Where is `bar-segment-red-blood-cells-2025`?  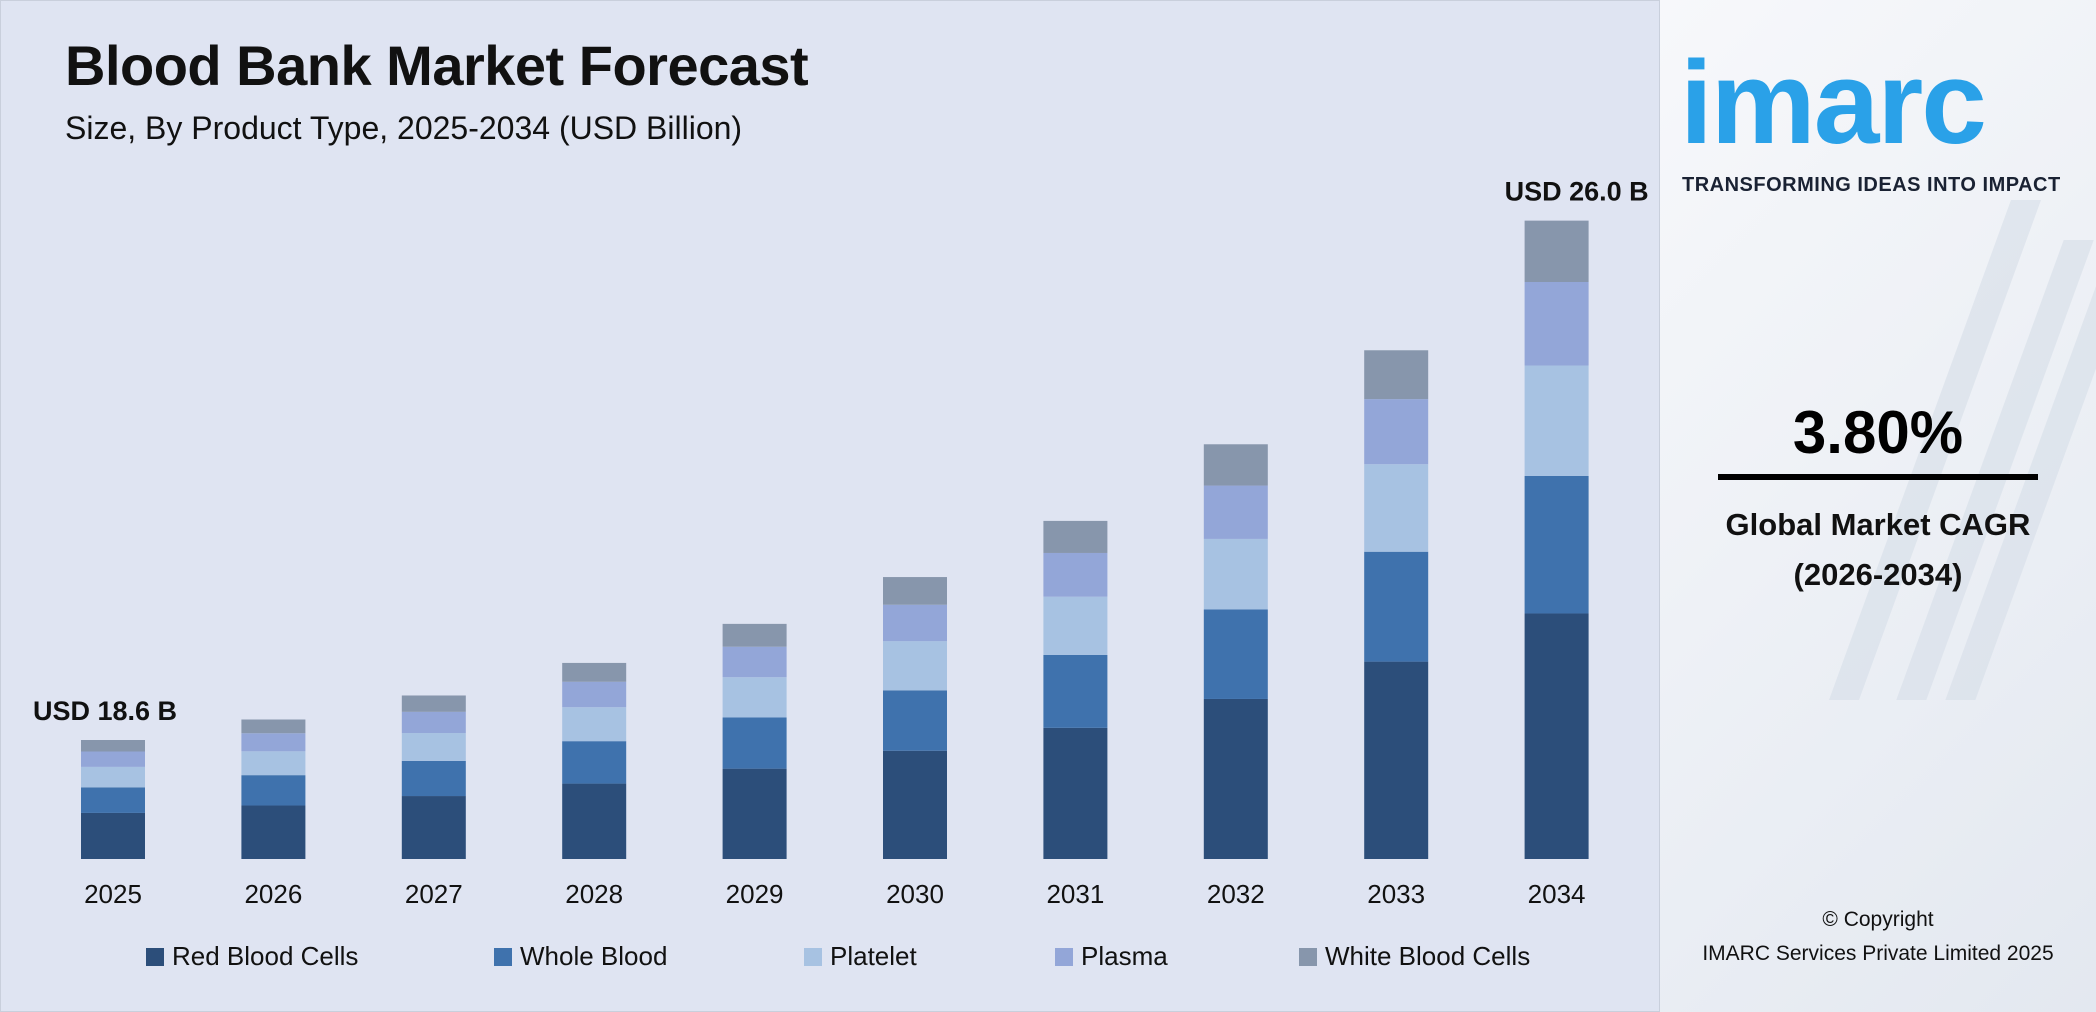 bar-segment-red-blood-cells-2025 is located at coordinates (113, 835).